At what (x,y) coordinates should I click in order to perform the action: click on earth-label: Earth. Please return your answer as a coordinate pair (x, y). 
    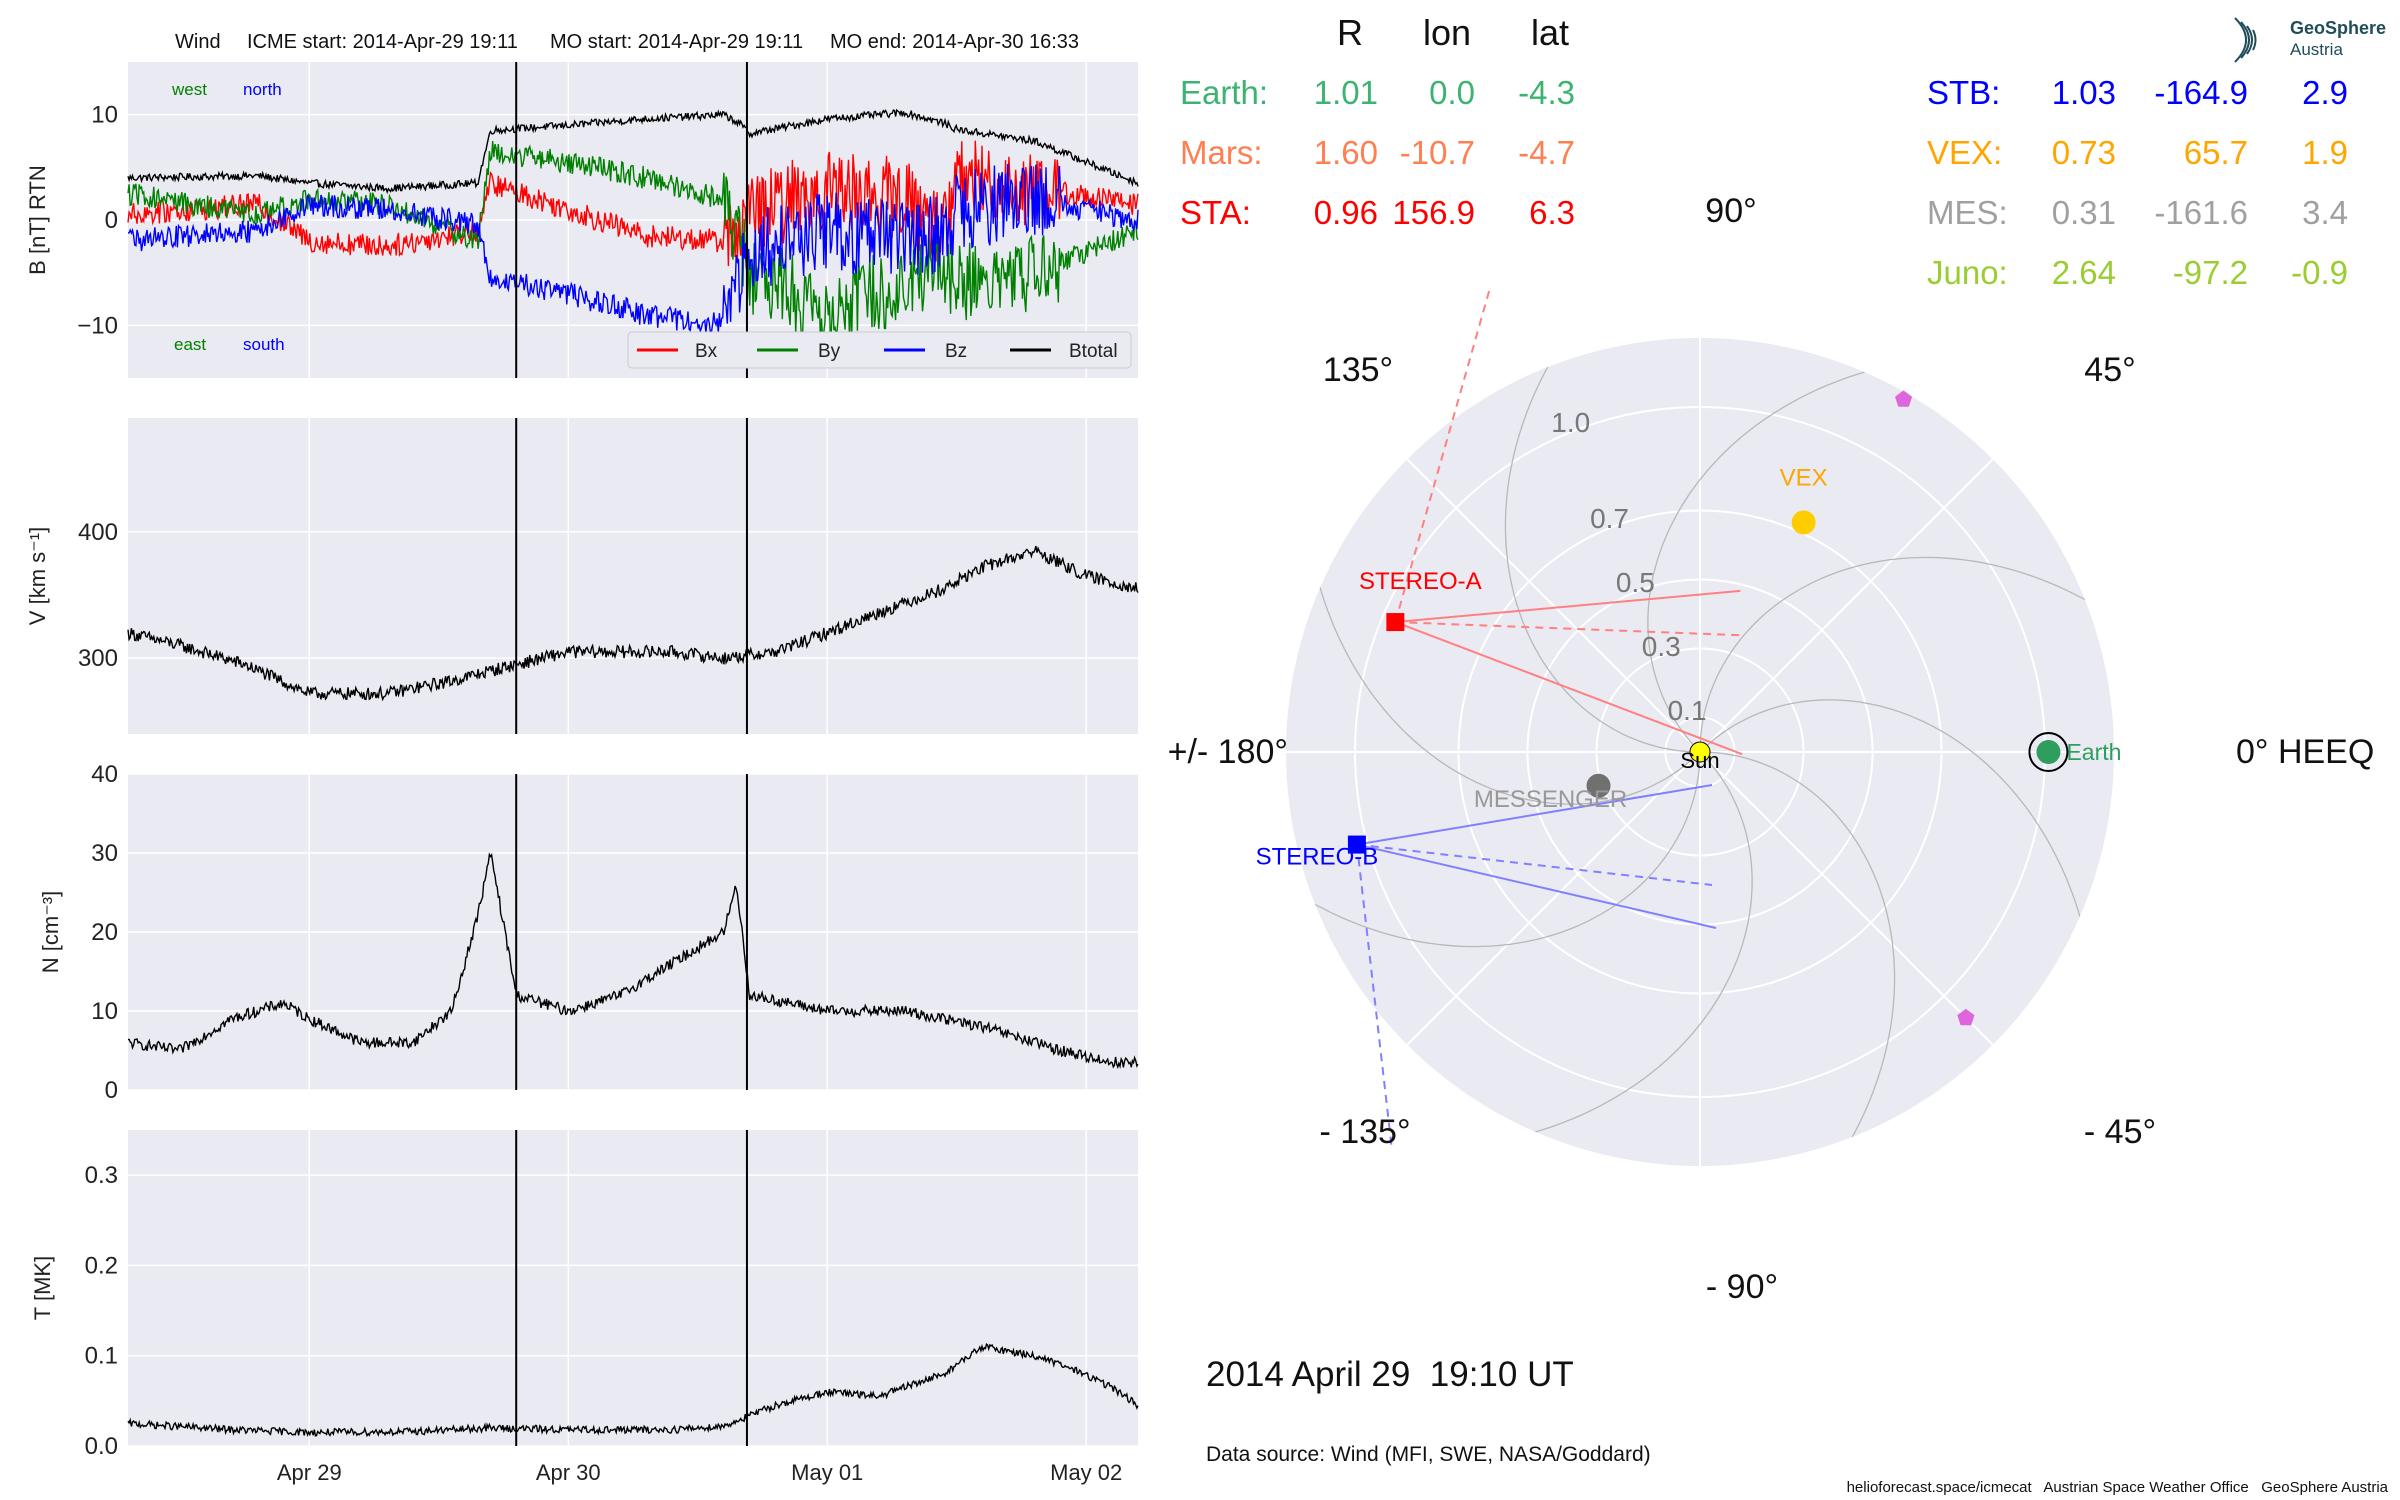
    Looking at the image, I should click on (2093, 752).